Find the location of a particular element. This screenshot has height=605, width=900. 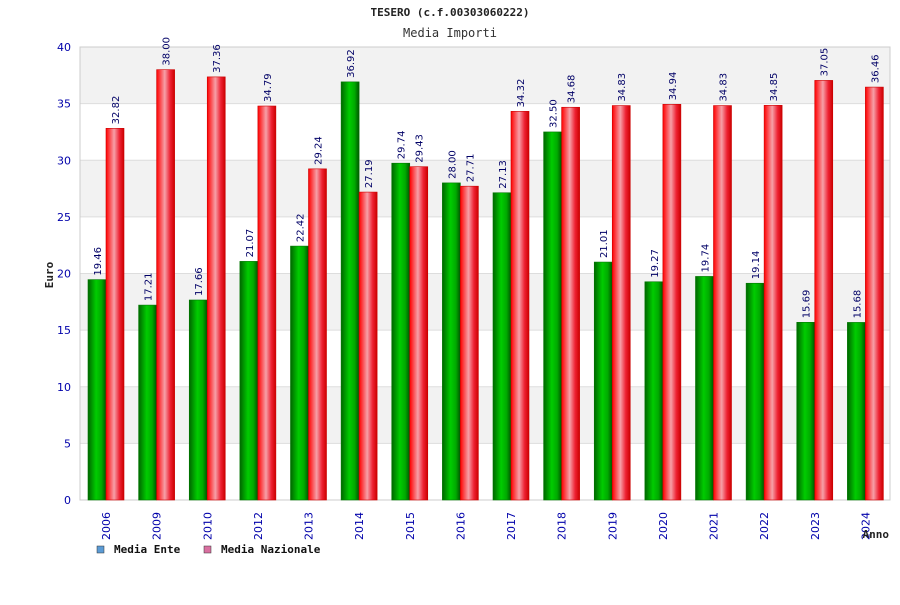

value-label: 32.82 is located at coordinates (116, 110).